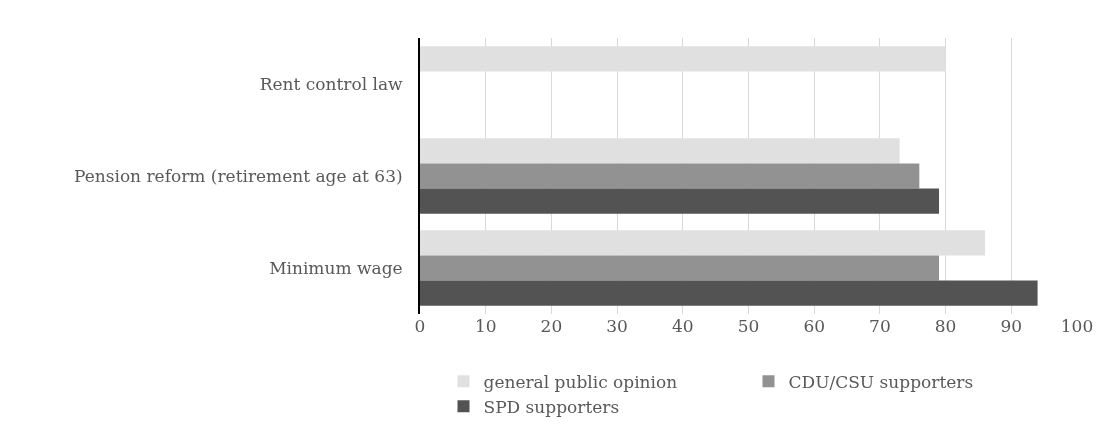 Image resolution: width=1102 pixels, height=437 pixels. I want to click on x-tick-label: 30, so click(617, 326).